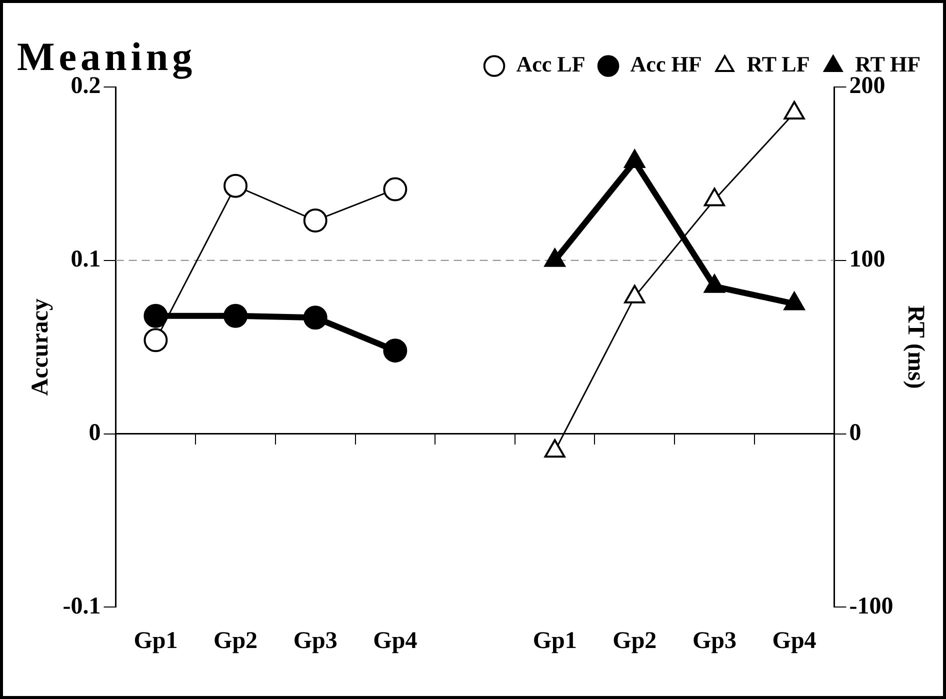 This screenshot has height=699, width=946. I want to click on y2-tick-label: 100, so click(867, 259).